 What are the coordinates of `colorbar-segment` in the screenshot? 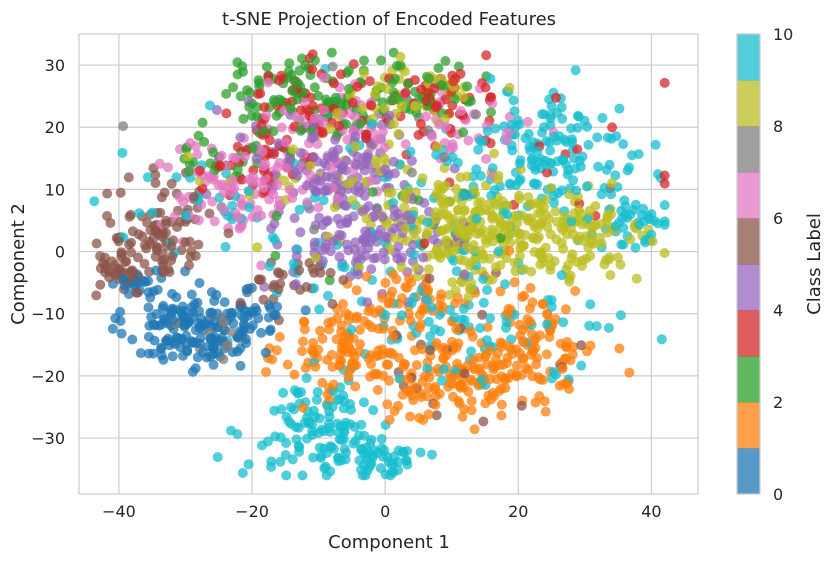 It's located at (748, 471).